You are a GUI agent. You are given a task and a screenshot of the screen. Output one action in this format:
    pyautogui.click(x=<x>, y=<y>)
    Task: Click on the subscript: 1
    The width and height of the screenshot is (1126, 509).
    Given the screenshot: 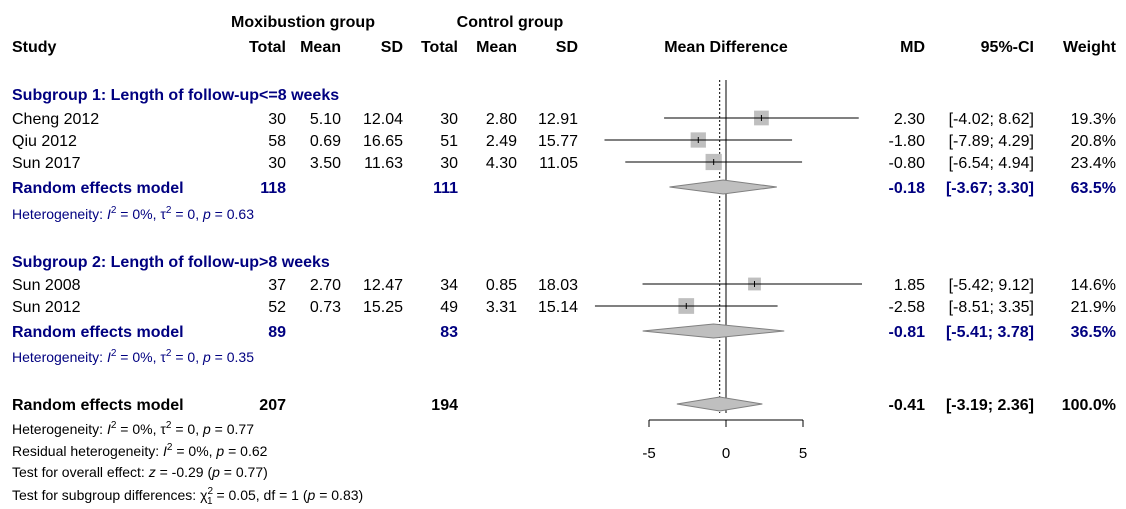 What is the action you would take?
    pyautogui.click(x=210, y=501)
    